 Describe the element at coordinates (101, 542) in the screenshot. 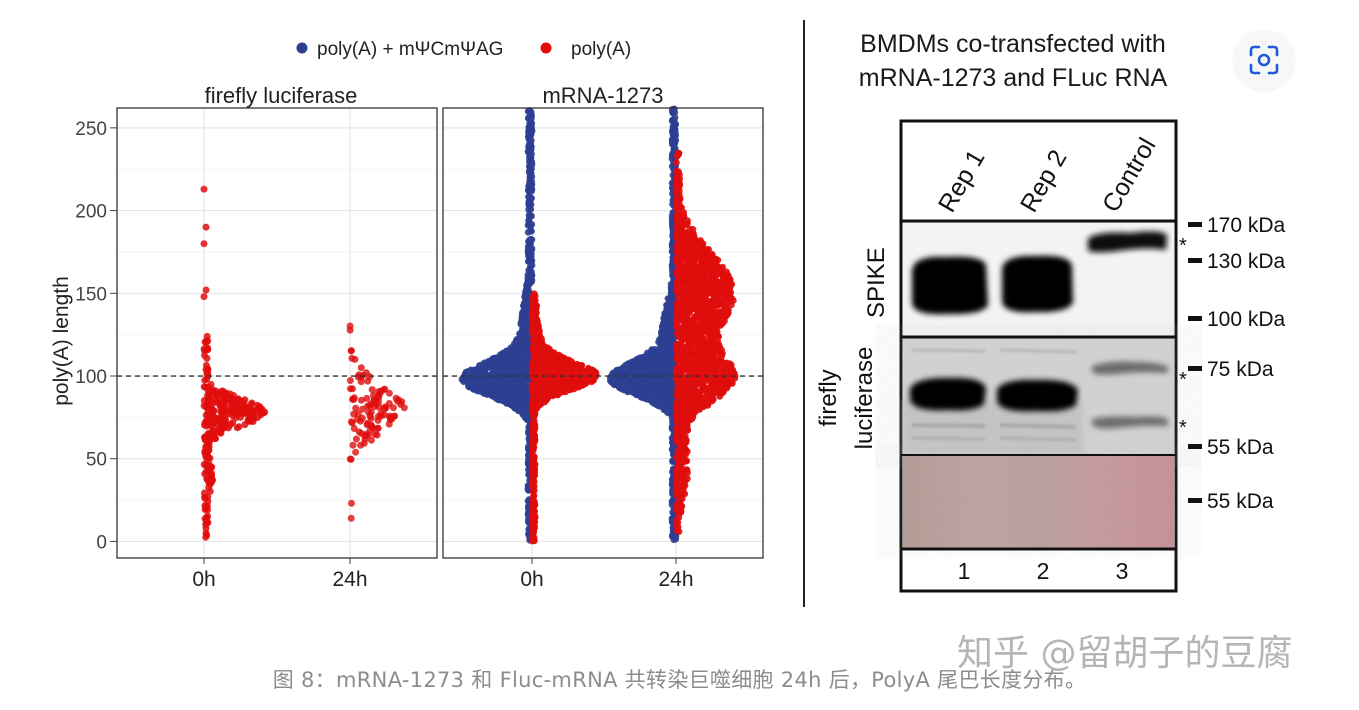

I see `y-tick-label: 0` at that location.